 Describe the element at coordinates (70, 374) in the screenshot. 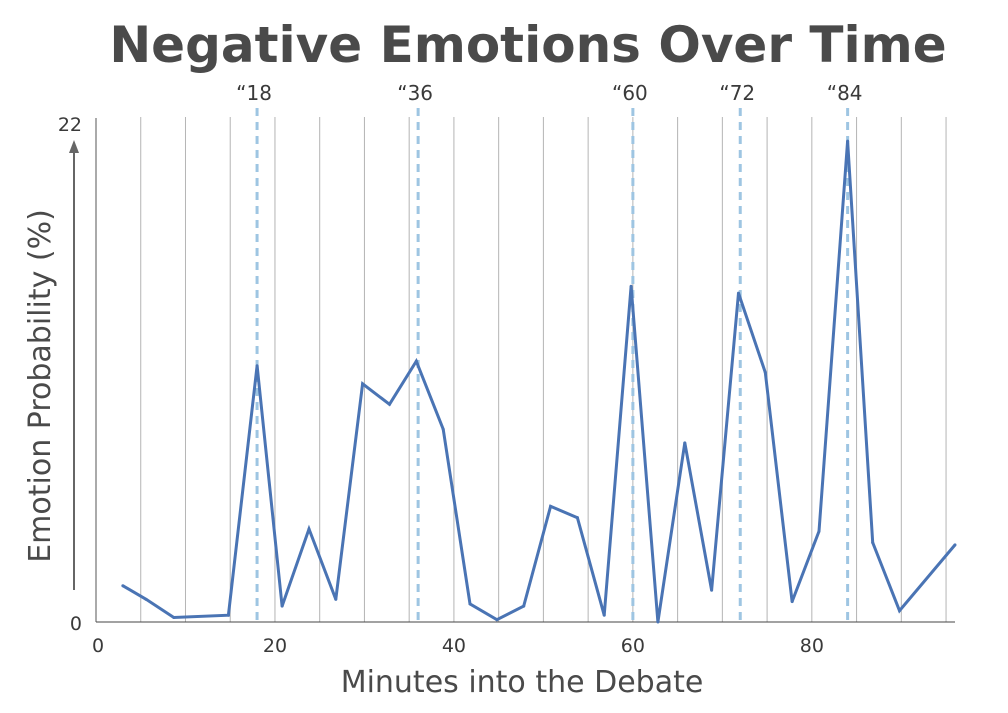

I see `y-tick-labels: 0 22` at that location.